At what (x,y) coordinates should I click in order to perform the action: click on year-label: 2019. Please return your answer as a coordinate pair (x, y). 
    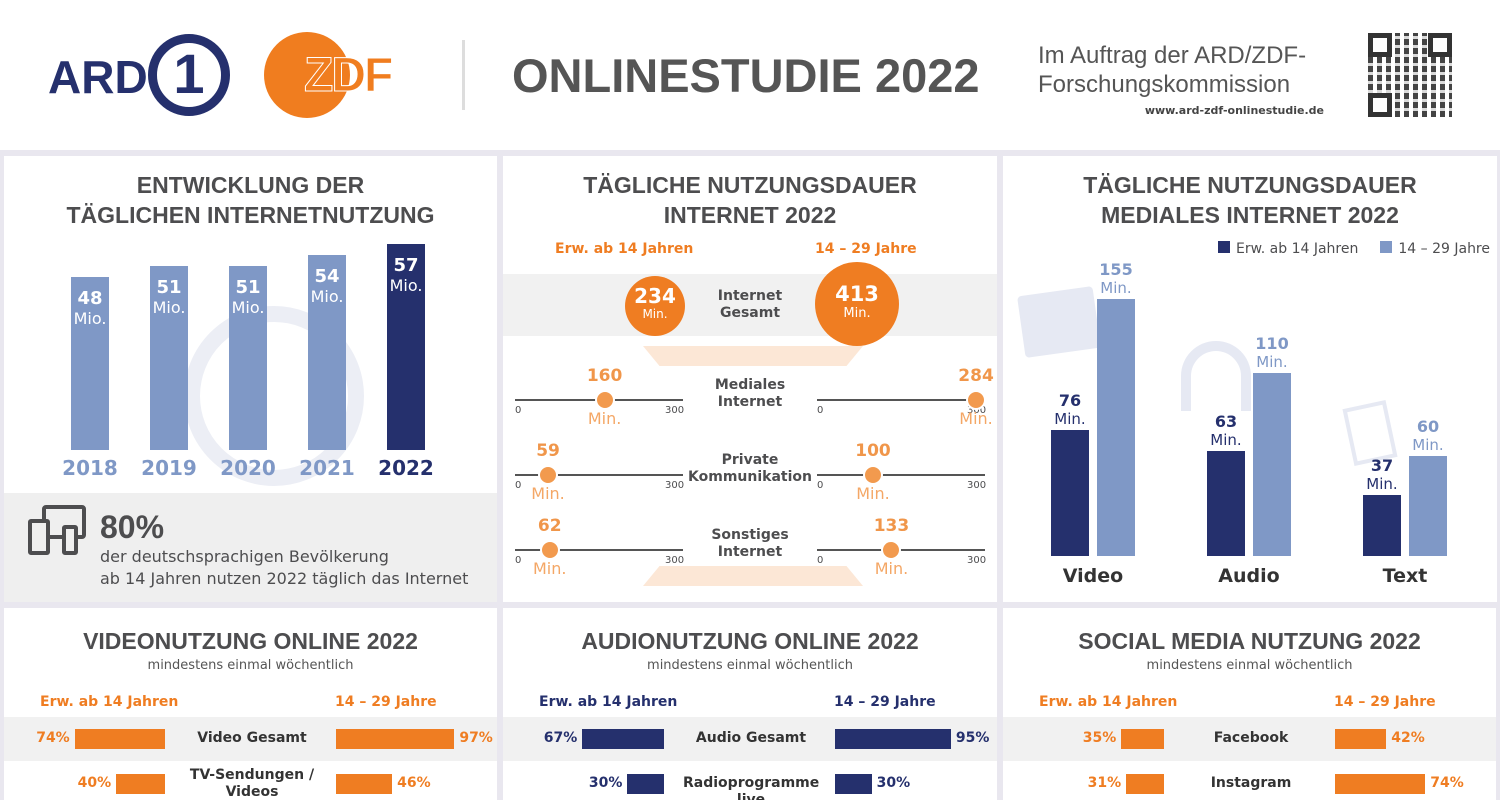
    Looking at the image, I should click on (169, 468).